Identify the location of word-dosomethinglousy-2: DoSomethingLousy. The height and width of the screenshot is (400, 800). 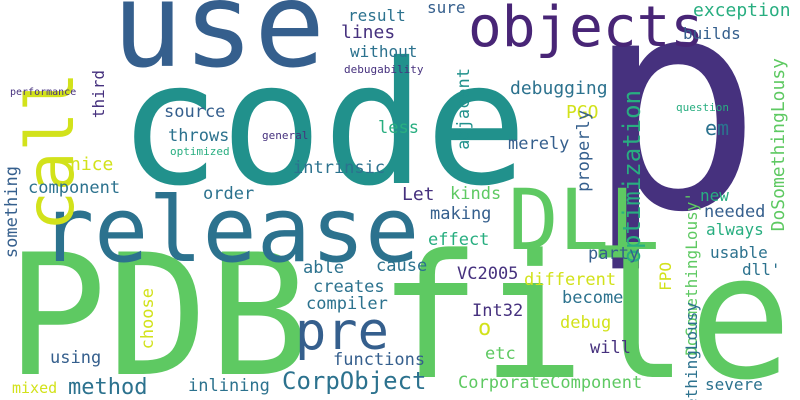
(691, 351).